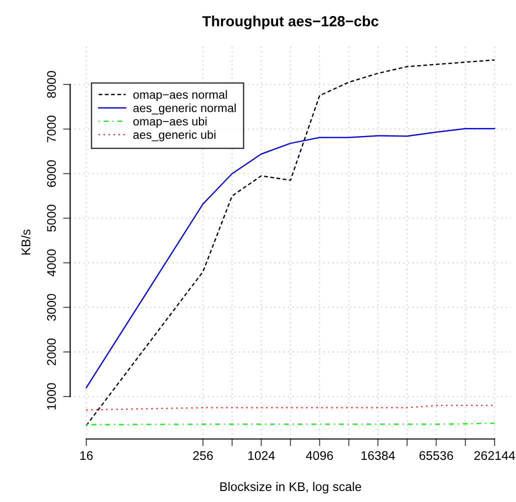 This screenshot has height=502, width=516. I want to click on y-tick-label: 5000, so click(51, 218).